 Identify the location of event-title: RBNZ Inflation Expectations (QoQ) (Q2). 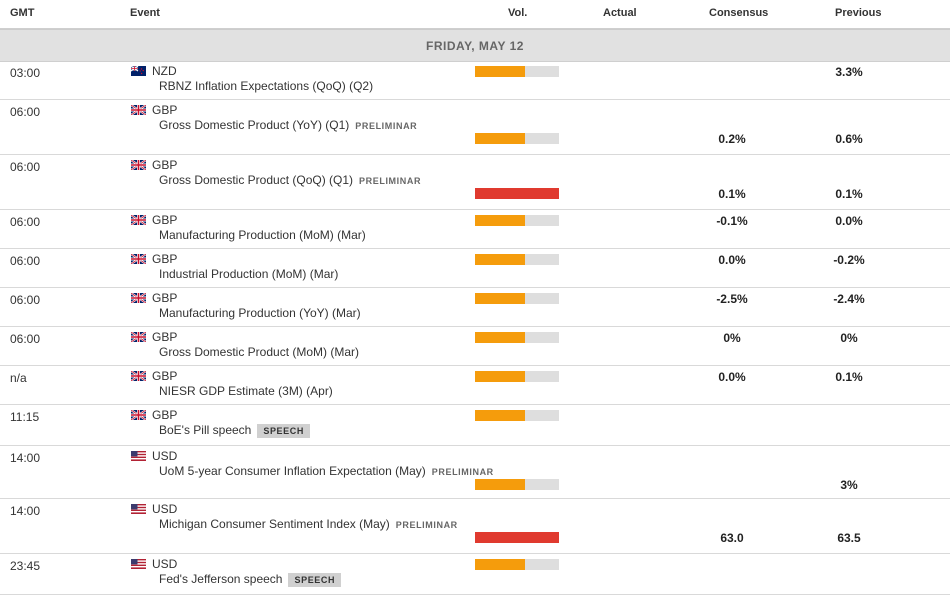
(266, 86).